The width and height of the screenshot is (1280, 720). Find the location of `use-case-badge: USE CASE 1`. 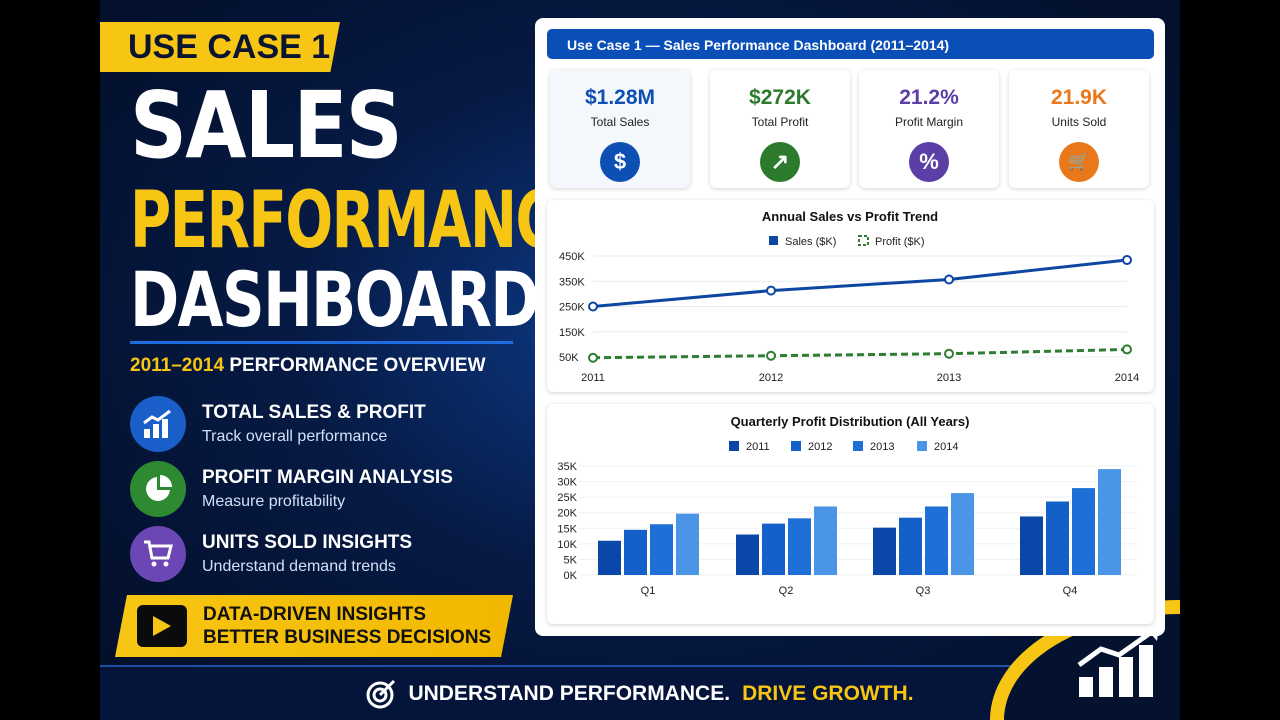

use-case-badge: USE CASE 1 is located at coordinates (220, 47).